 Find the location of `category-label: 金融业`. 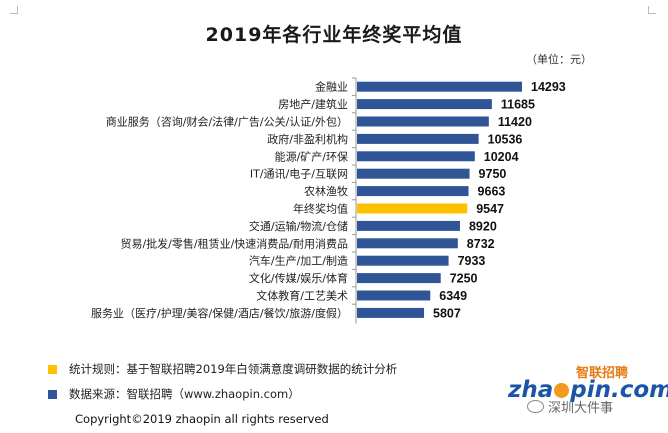

category-label: 金融业 is located at coordinates (331, 87).